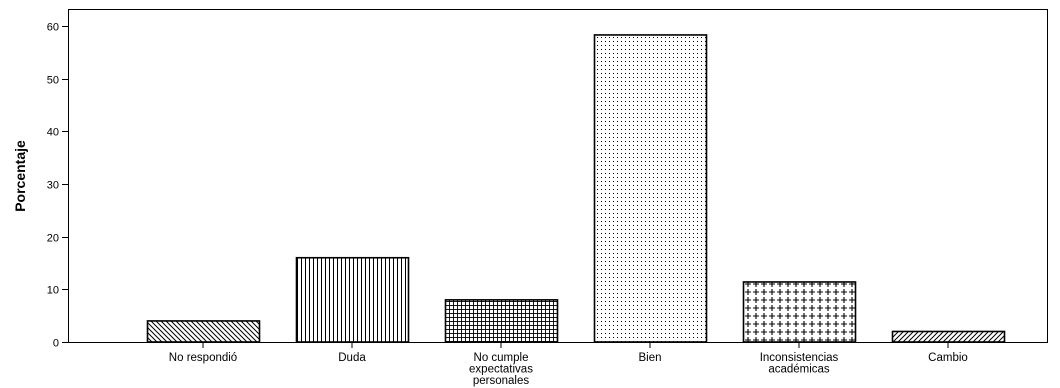 Image resolution: width=1060 pixels, height=388 pixels. Describe the element at coordinates (53, 239) in the screenshot. I see `y-tick-label: 20` at that location.